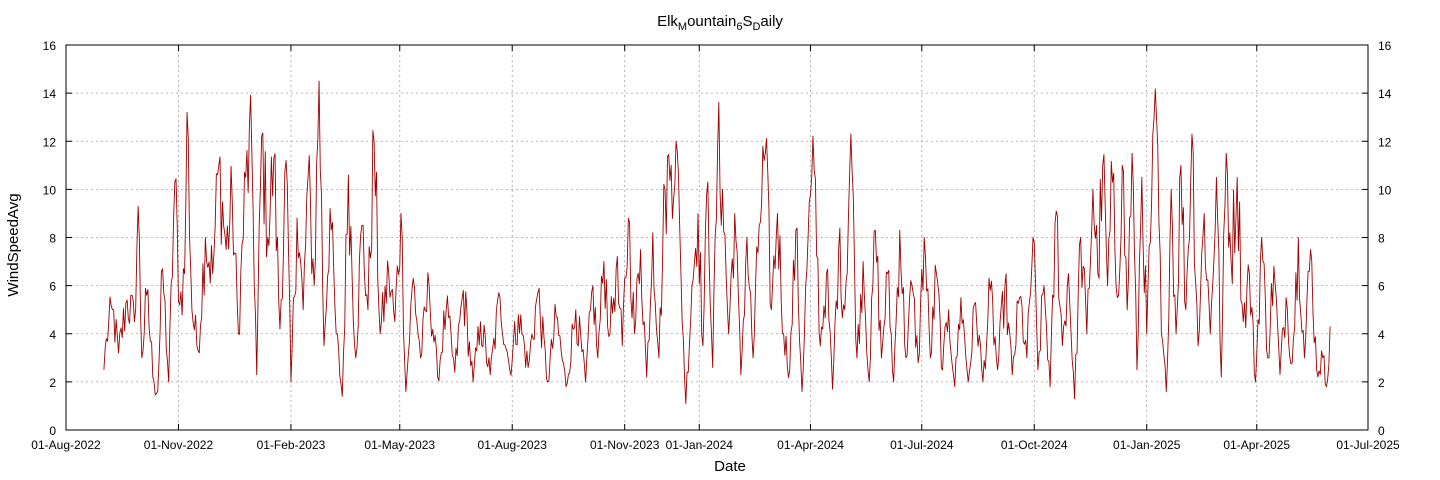 The width and height of the screenshot is (1440, 480). Describe the element at coordinates (52, 383) in the screenshot. I see `y-tick-label-left: 2` at that location.